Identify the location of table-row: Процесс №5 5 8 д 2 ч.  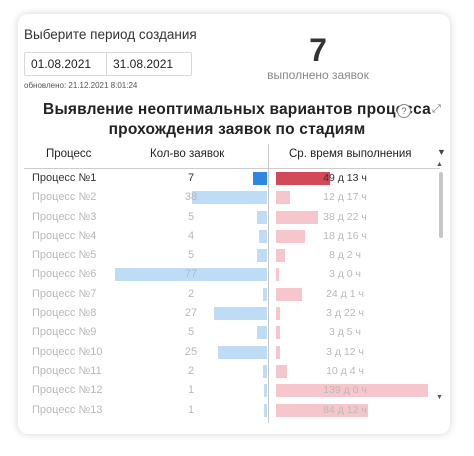
(237, 255).